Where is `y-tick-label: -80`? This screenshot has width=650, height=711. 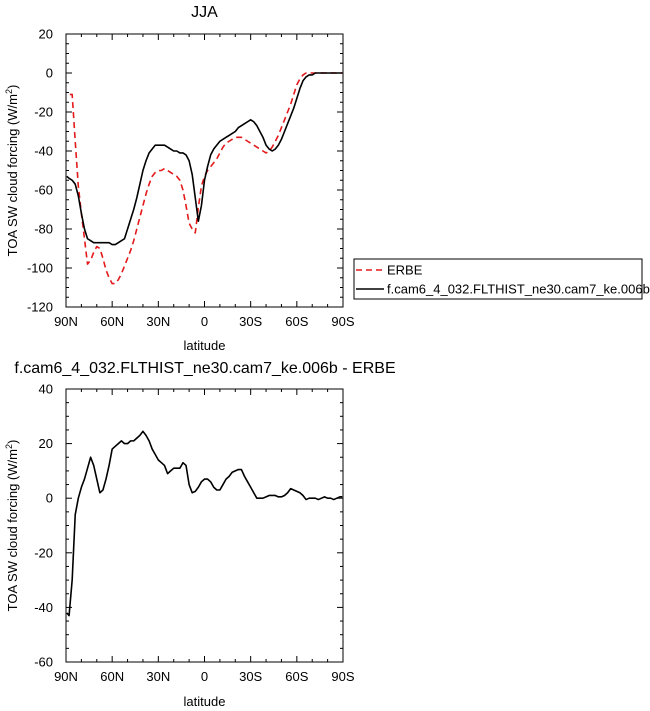 y-tick-label: -80 is located at coordinates (43, 229).